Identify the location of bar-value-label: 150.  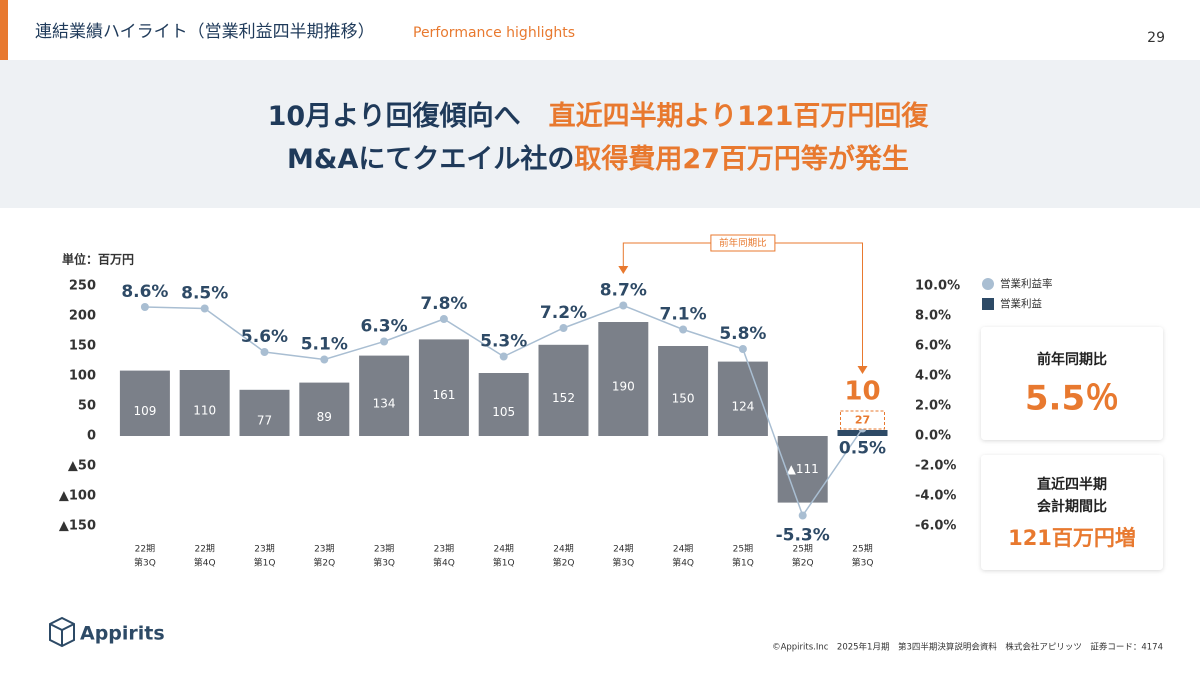
(683, 399).